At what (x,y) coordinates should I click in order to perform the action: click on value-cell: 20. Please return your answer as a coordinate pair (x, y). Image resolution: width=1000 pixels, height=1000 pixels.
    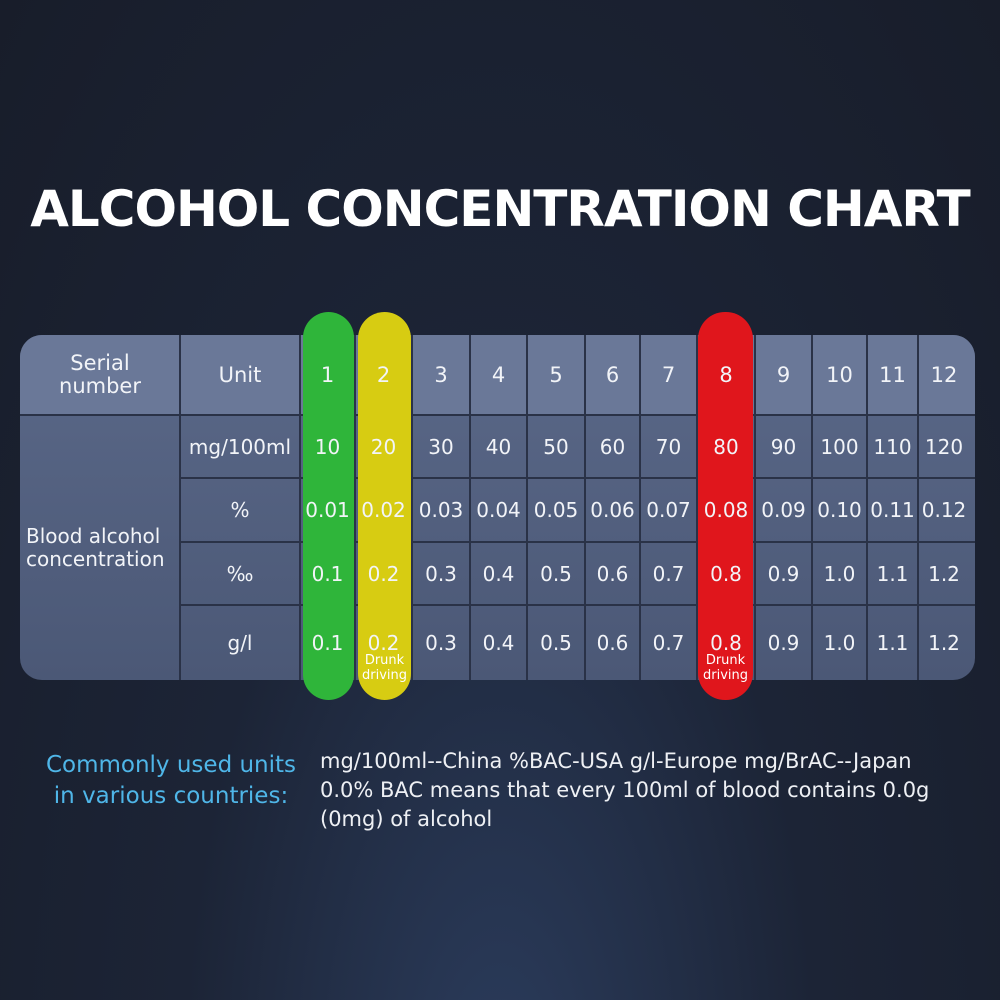
    Looking at the image, I should click on (383, 446).